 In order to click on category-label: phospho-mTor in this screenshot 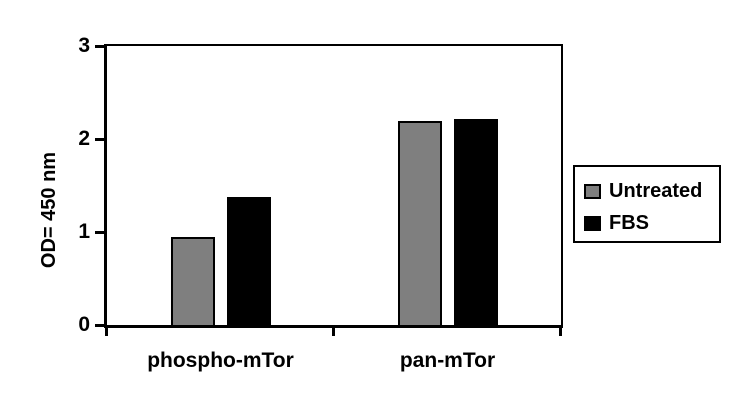, I will do `click(220, 360)`.